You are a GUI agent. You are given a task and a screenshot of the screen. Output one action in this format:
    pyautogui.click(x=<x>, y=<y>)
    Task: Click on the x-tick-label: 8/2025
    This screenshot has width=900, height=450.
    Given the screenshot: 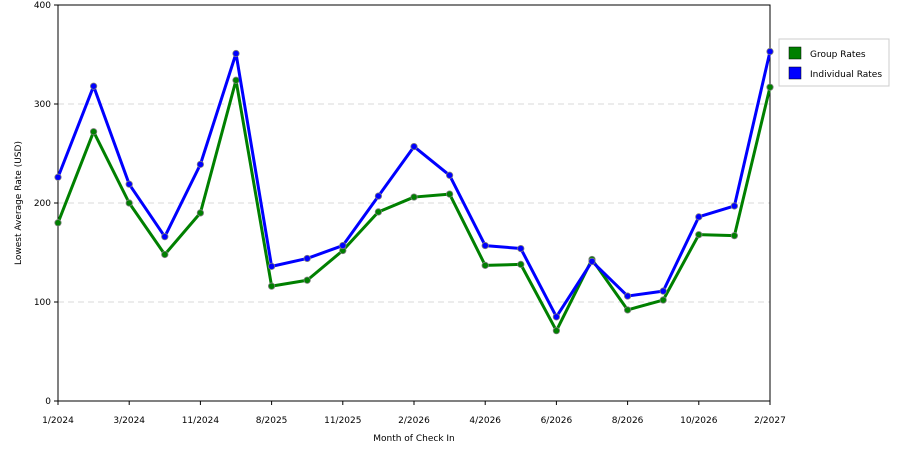 What is the action you would take?
    pyautogui.click(x=272, y=421)
    